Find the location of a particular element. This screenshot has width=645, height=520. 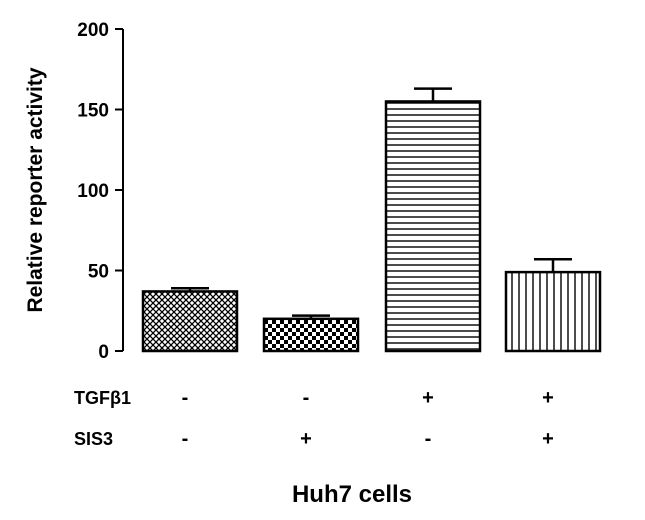

condition-table: TGFβ1 - - + + SIS3 - + - + is located at coordinates (314, 418).